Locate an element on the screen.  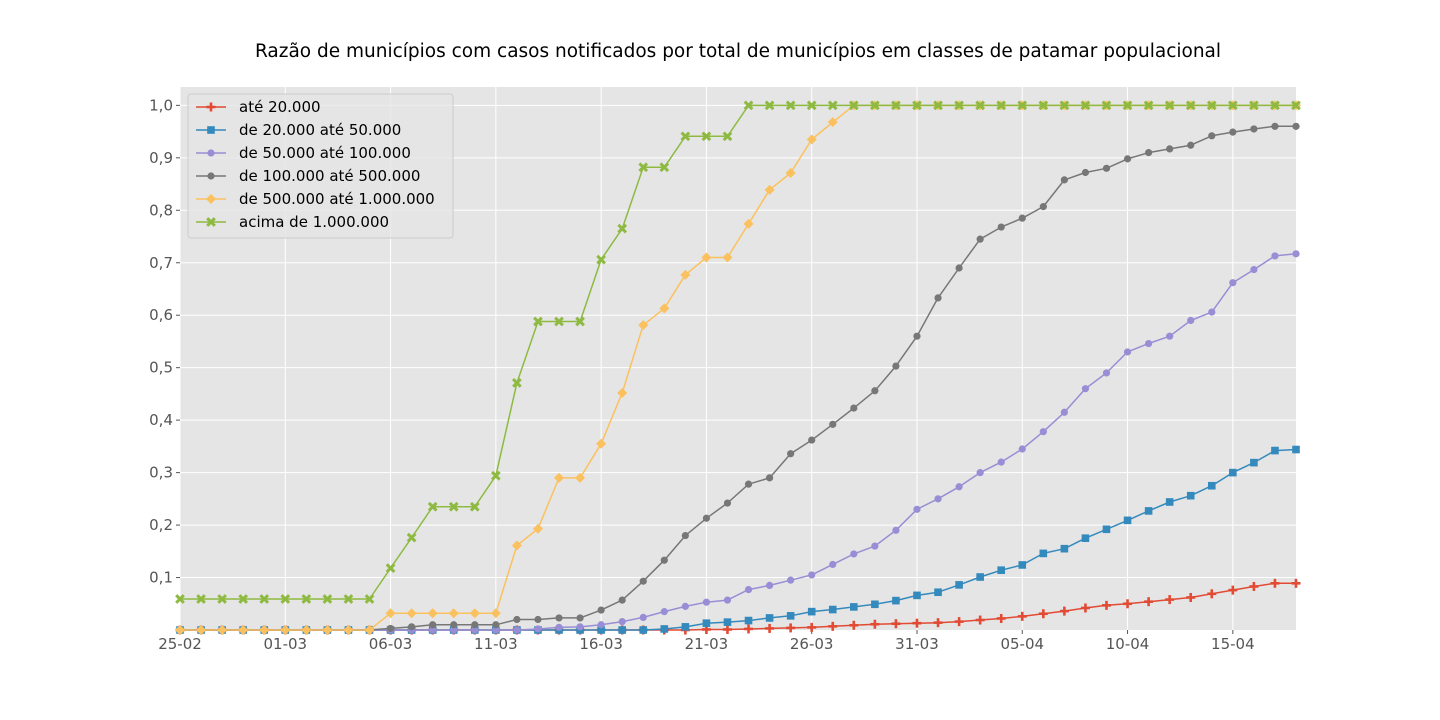
y-tick-label: 0,7 is located at coordinates (161, 263).